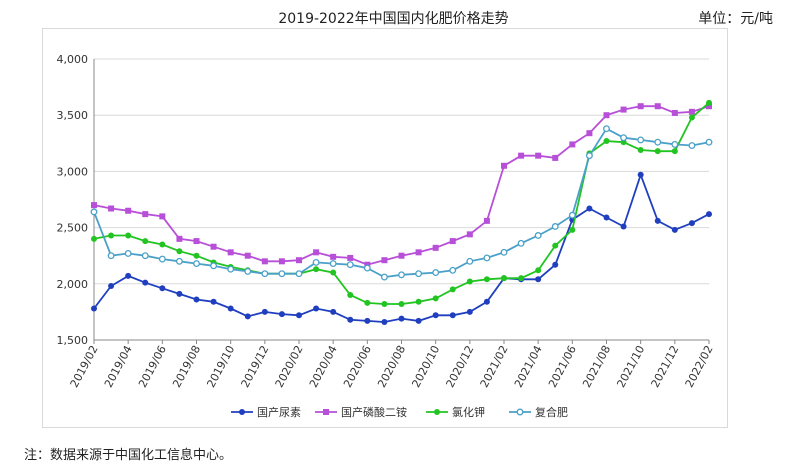  What do you see at coordinates (128, 455) in the screenshot?
I see `source-footnote: 注：数据来源于中国化工信息中心。` at bounding box center [128, 455].